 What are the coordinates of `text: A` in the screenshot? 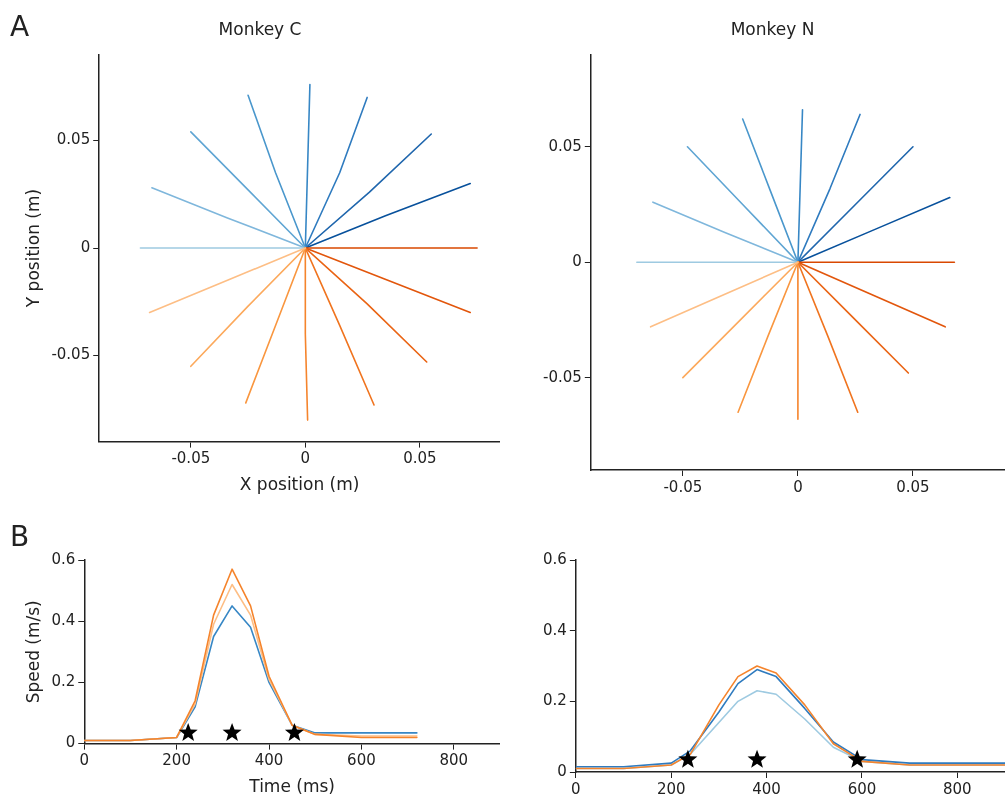 It's located at (20, 26).